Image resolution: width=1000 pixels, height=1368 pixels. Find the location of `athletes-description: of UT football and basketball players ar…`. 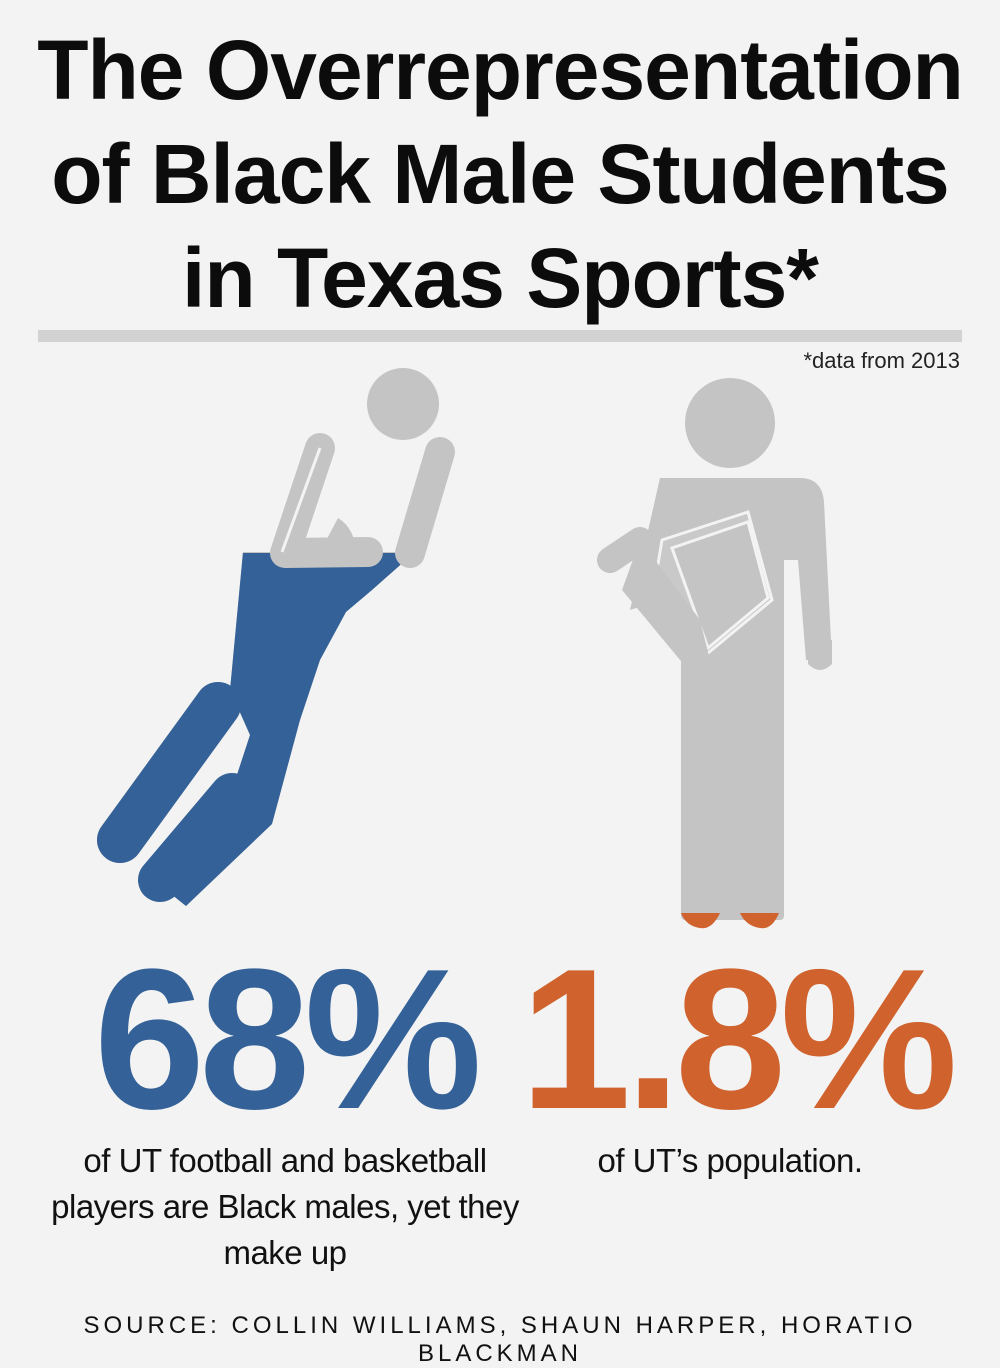

athletes-description: of UT football and basketball players ar… is located at coordinates (285, 1206).